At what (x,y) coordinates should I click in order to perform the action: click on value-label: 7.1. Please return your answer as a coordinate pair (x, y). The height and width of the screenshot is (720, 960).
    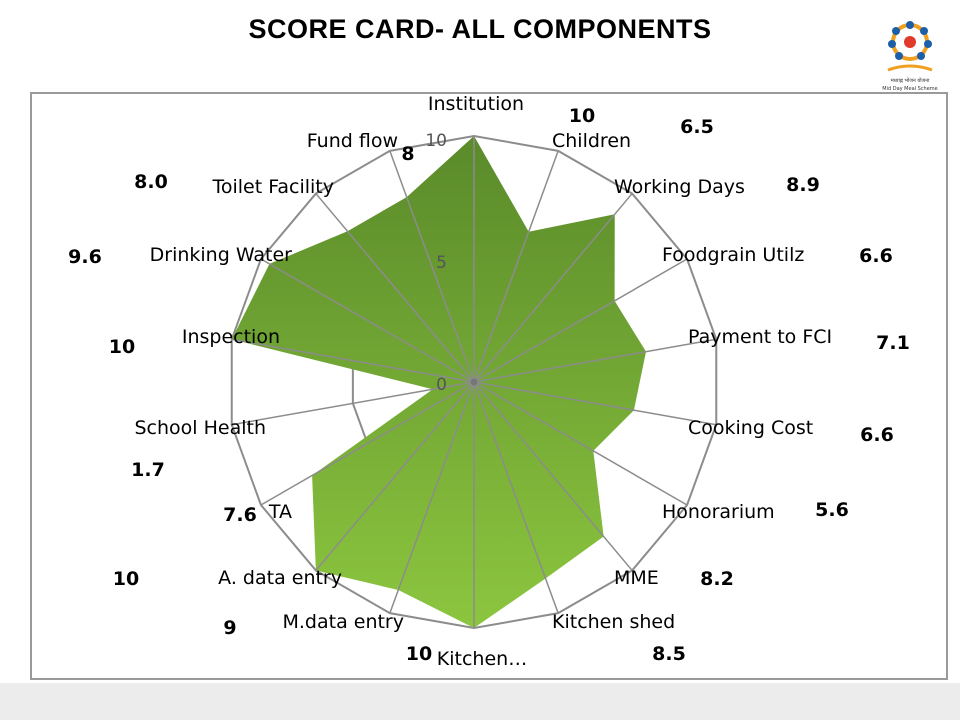
    Looking at the image, I should click on (893, 343).